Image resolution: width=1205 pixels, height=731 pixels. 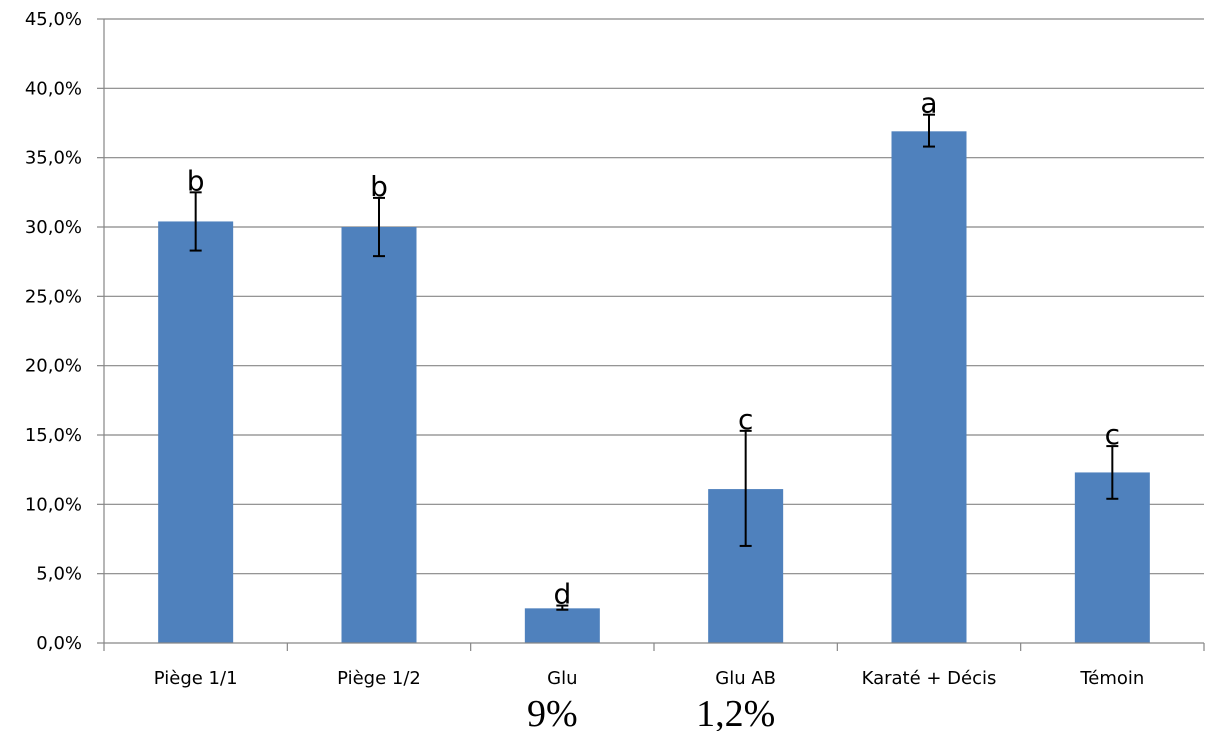 I want to click on y-tick-label: 20,0%, so click(x=53, y=366).